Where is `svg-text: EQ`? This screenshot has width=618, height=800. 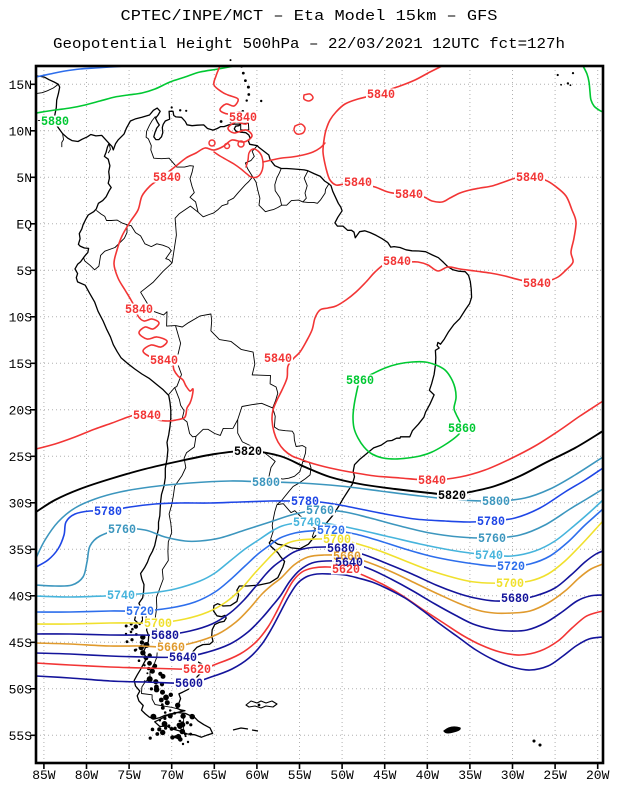 svg-text: EQ is located at coordinates (24, 224).